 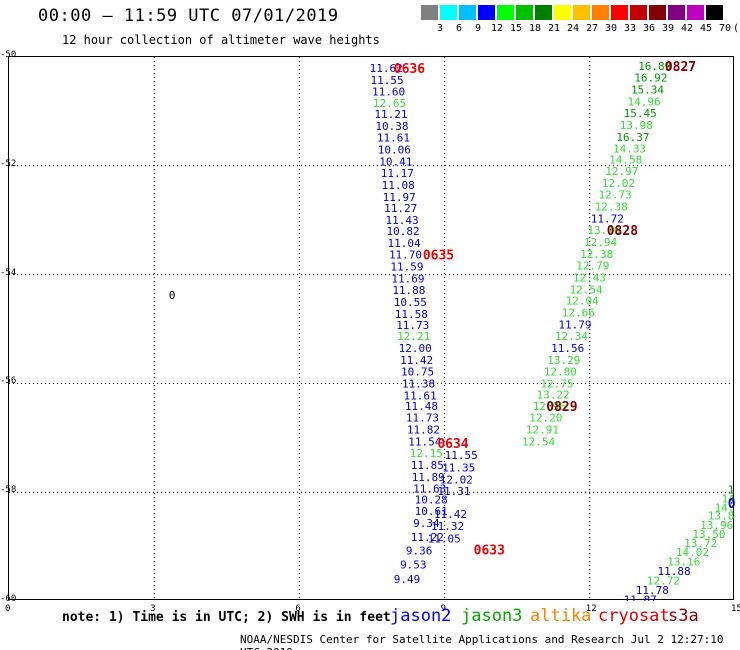 I want to click on wave-height-point: 11.05, so click(x=444, y=538).